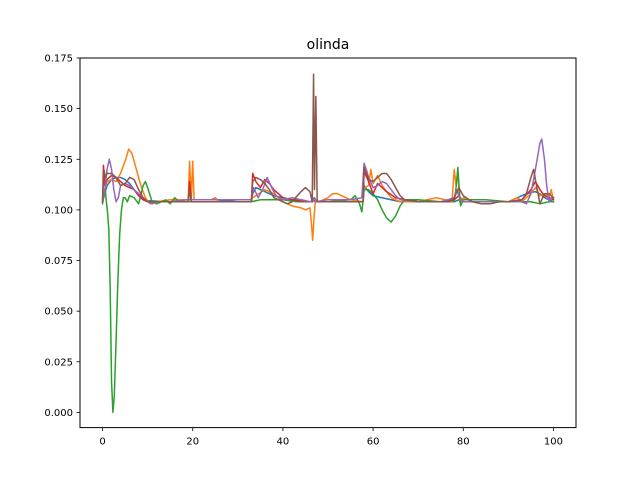  I want to click on x-axis: 0 20 40 60 80 100, so click(331, 437).